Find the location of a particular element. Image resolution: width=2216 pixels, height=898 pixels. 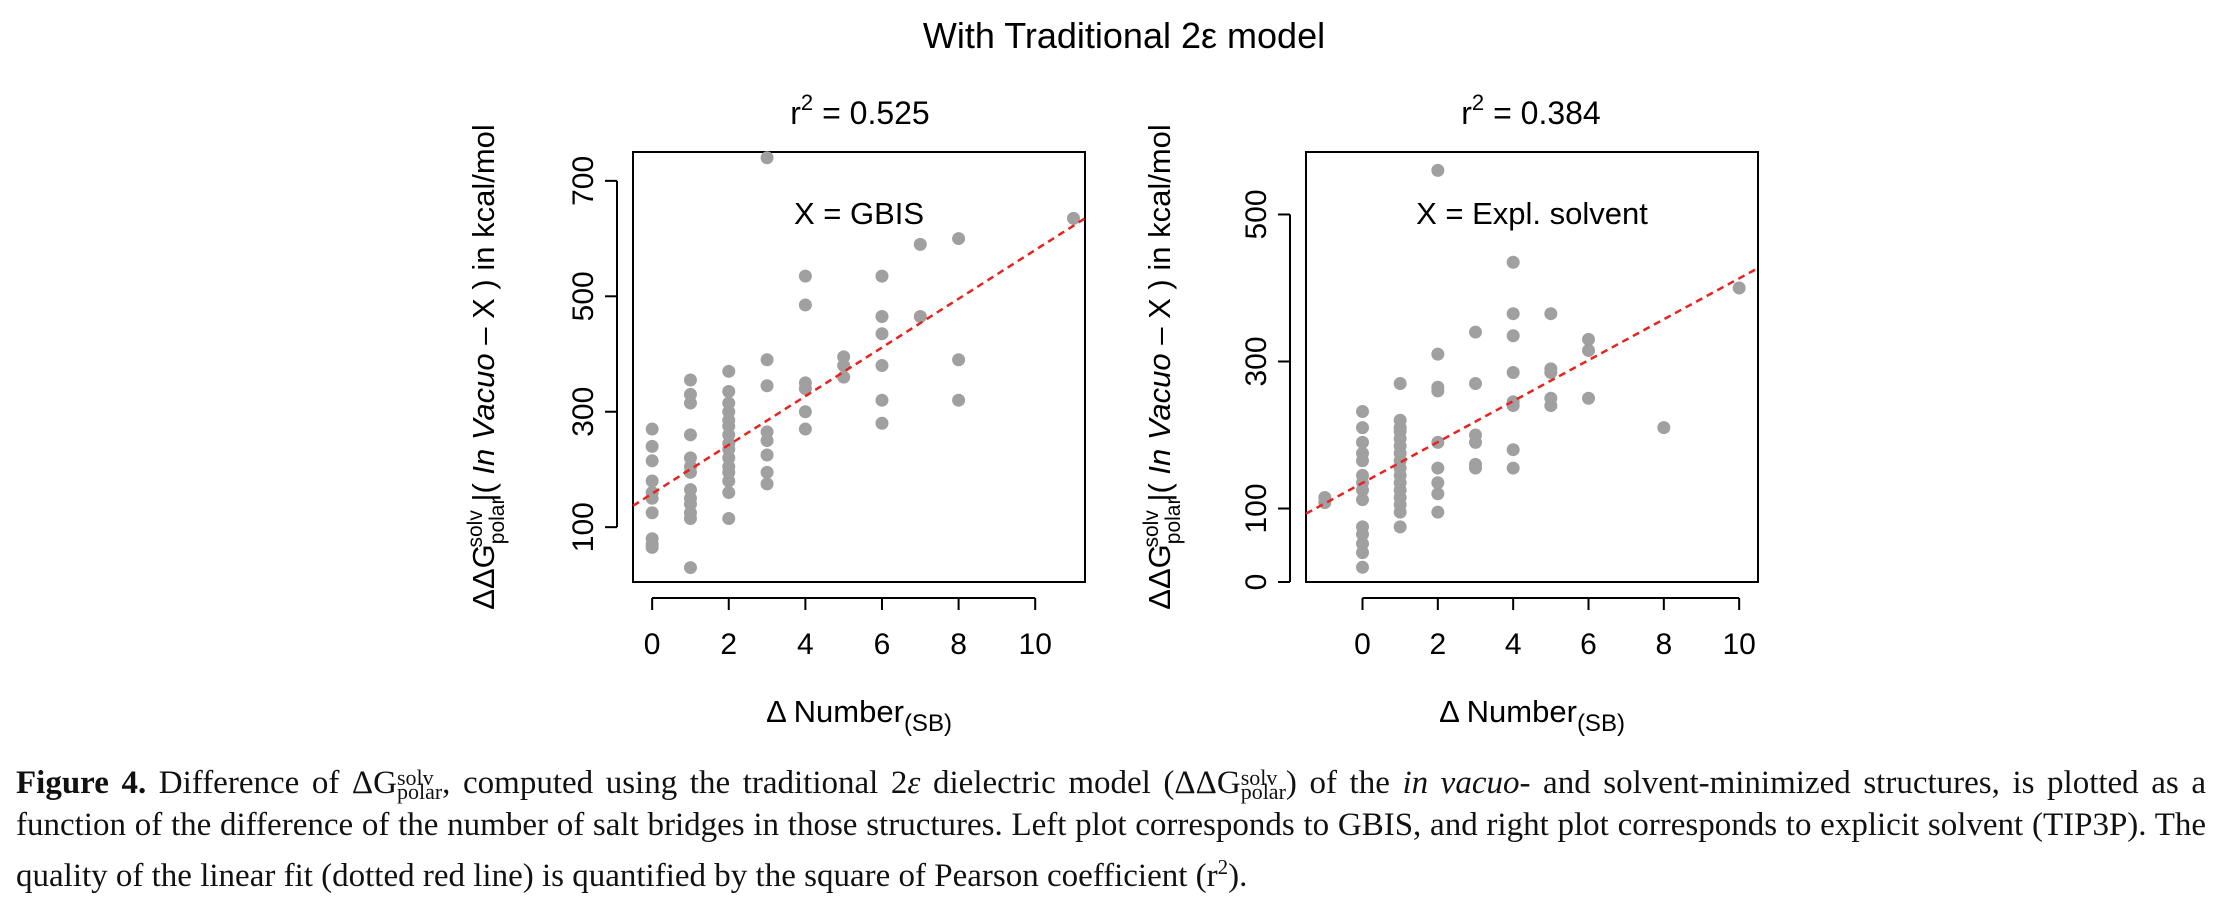

x-tick-label-explicit-0: 0 is located at coordinates (1362, 644).